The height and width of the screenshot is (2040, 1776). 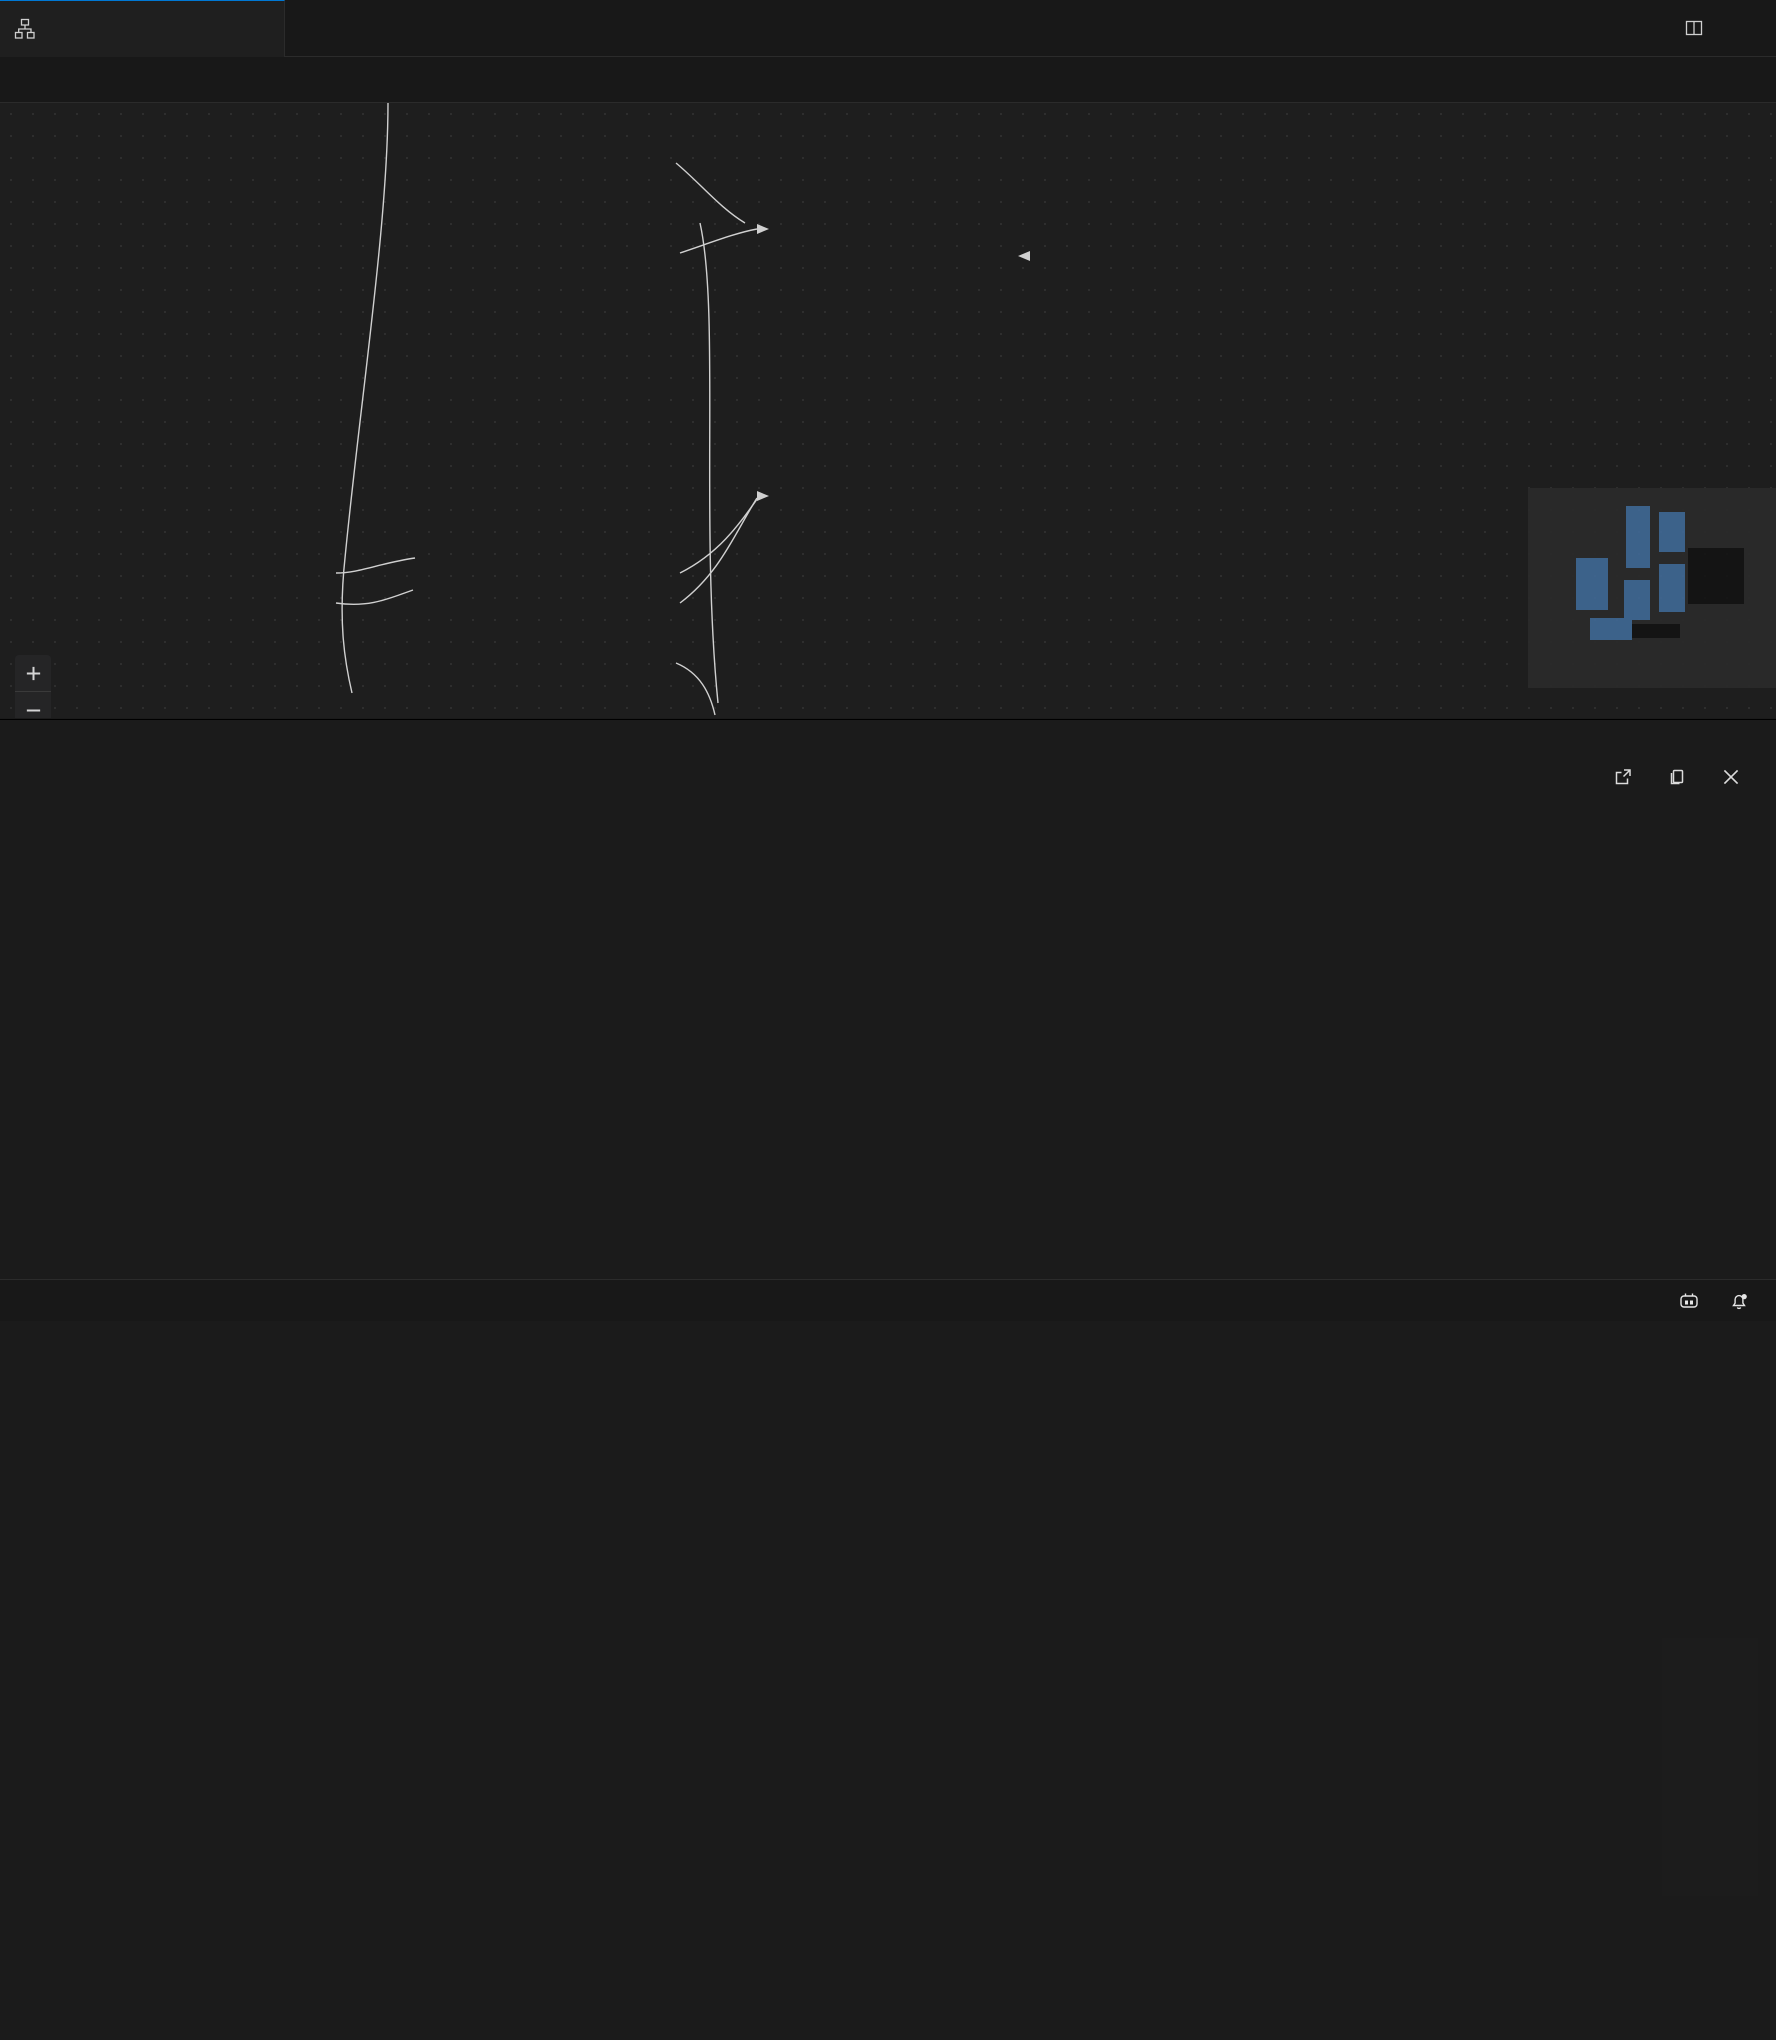 What do you see at coordinates (1652, 588) in the screenshot?
I see `canvas-minimap` at bounding box center [1652, 588].